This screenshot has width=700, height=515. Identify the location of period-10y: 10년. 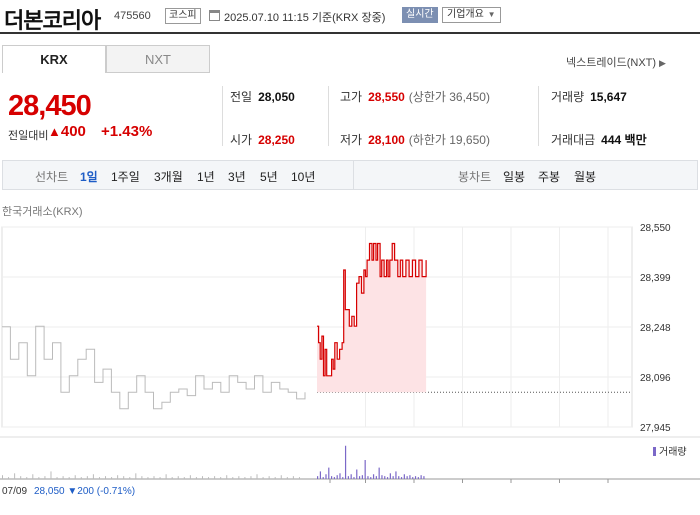
(303, 177).